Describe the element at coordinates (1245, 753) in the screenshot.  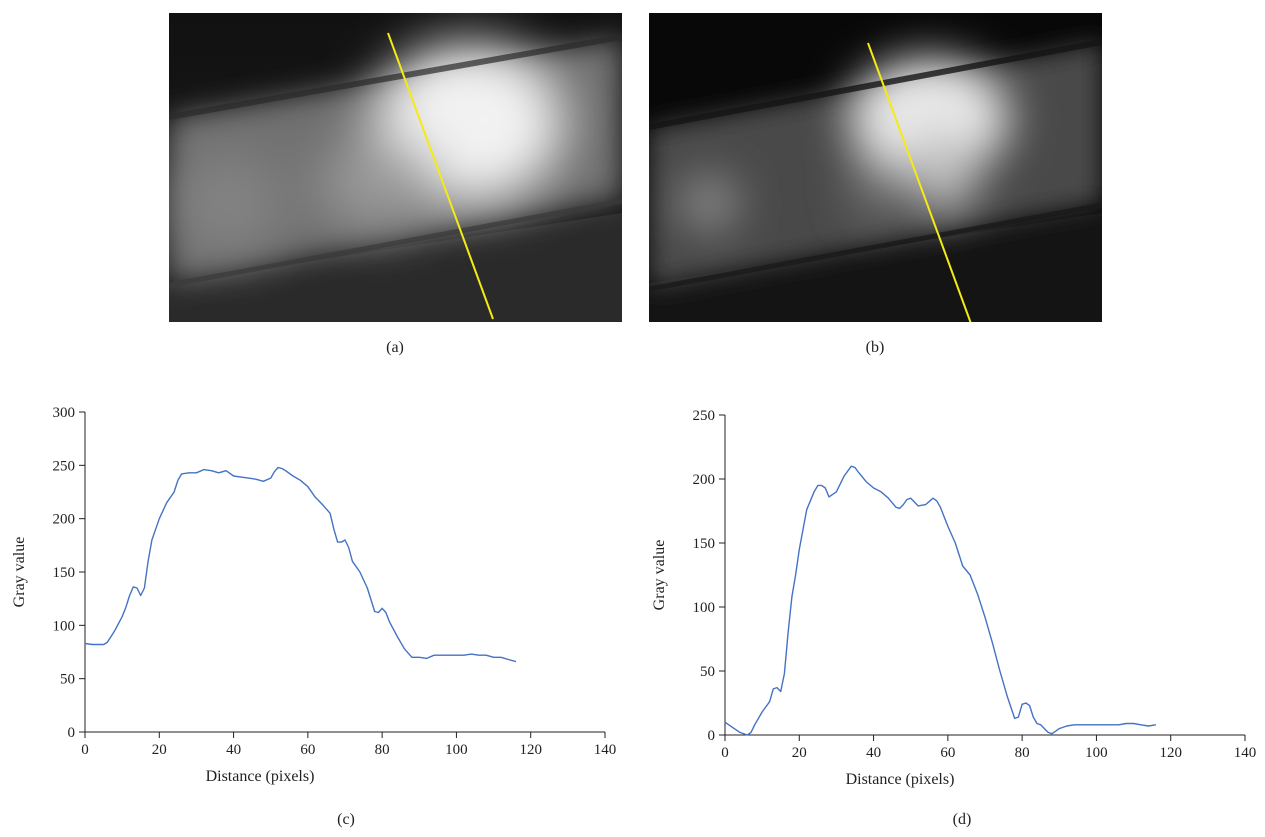
I see `x-tick-label-d: 140` at that location.